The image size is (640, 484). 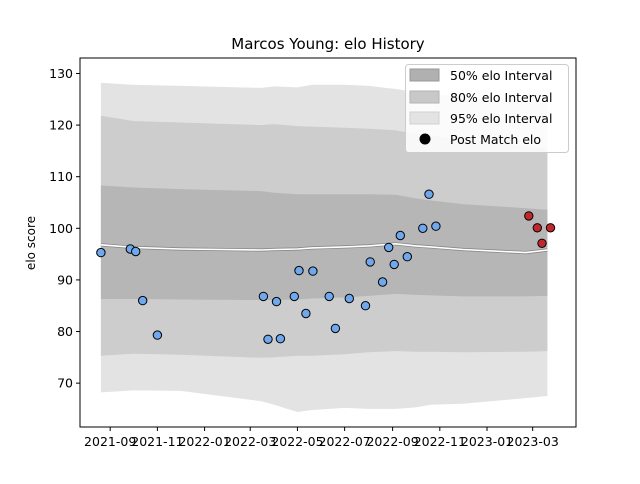 What do you see at coordinates (495, 139) in the screenshot?
I see `legend-label-post-match: Post Match elo` at bounding box center [495, 139].